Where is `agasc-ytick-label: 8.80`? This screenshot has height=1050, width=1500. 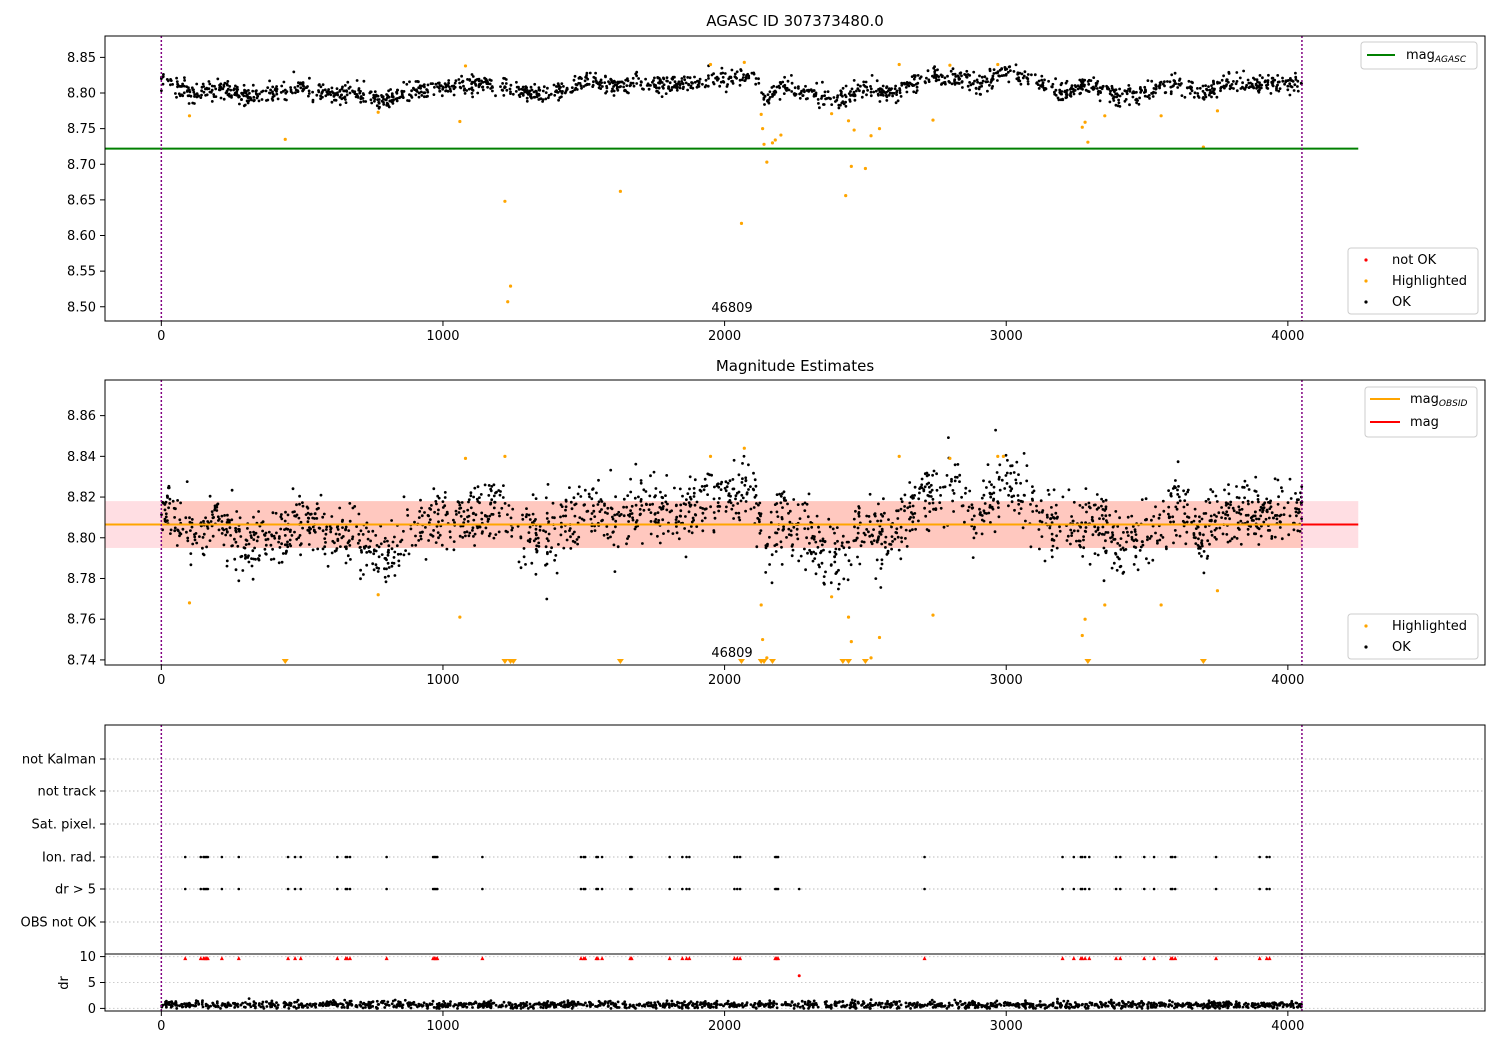
agasc-ytick-label: 8.80 is located at coordinates (81, 94).